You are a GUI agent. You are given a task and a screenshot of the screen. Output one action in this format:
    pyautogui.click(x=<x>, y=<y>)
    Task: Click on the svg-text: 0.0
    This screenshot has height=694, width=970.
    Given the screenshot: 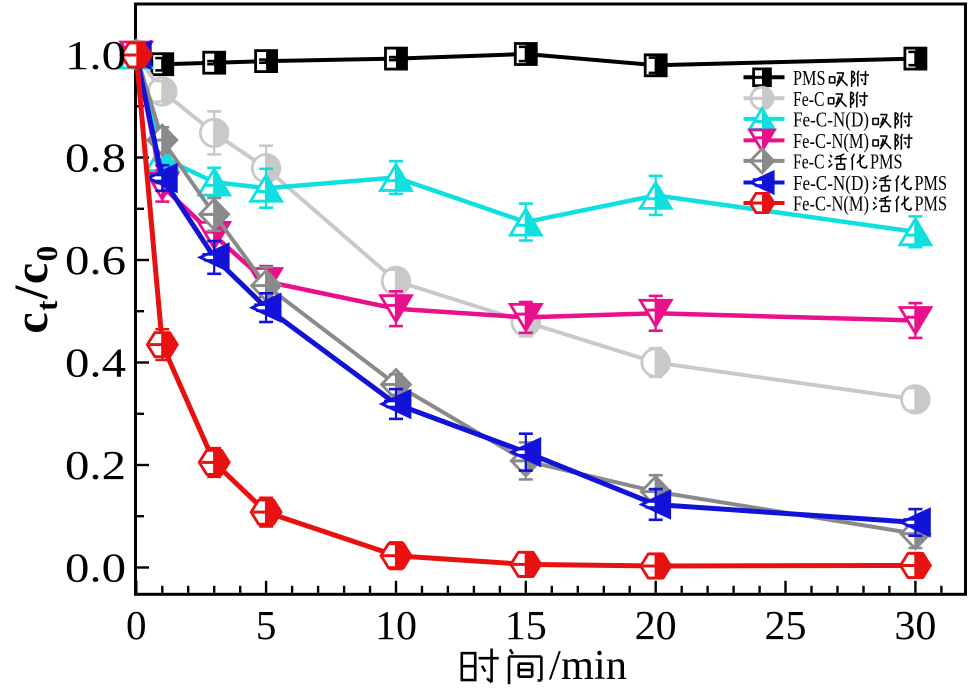 What is the action you would take?
    pyautogui.click(x=95, y=568)
    